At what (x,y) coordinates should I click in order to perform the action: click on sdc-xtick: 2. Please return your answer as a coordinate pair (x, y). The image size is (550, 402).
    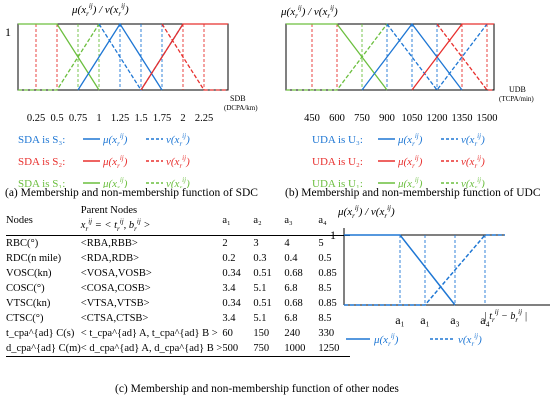
    Looking at the image, I should click on (182, 118).